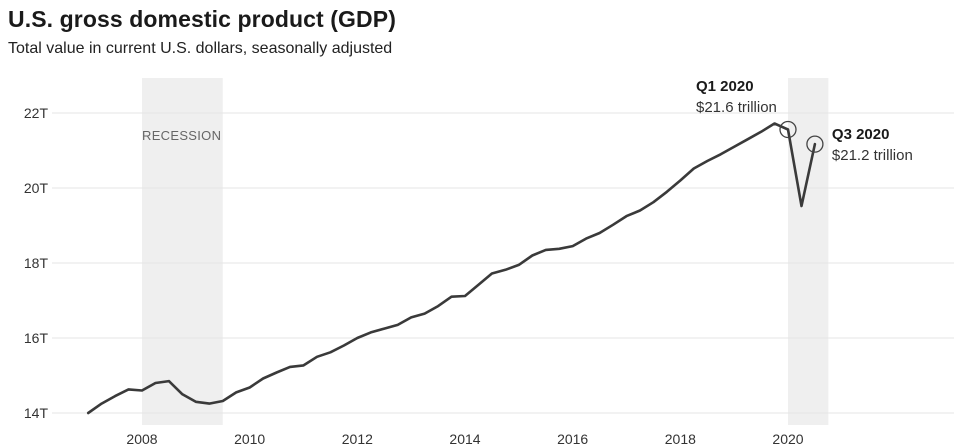 Image resolution: width=954 pixels, height=448 pixels. Describe the element at coordinates (202, 19) in the screenshot. I see `chart-title: U.S. gross domestic product (GDP)` at that location.